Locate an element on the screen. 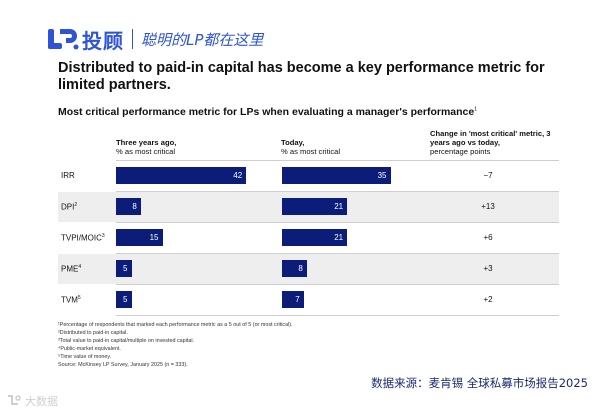  metric-name: DPI is located at coordinates (68, 207).